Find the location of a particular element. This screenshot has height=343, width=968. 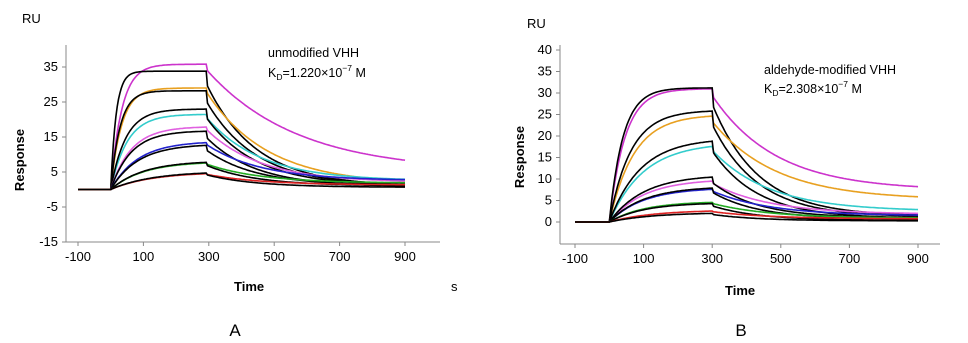

annotation-kd-unit-a: M is located at coordinates (360, 73).